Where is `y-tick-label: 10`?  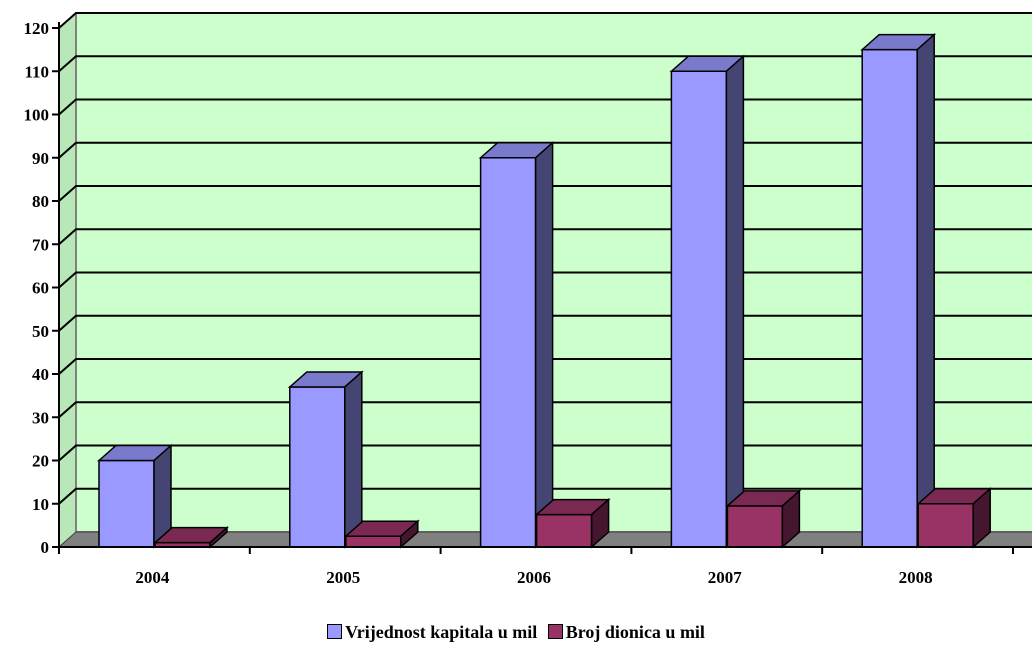
y-tick-label: 10 is located at coordinates (40, 504).